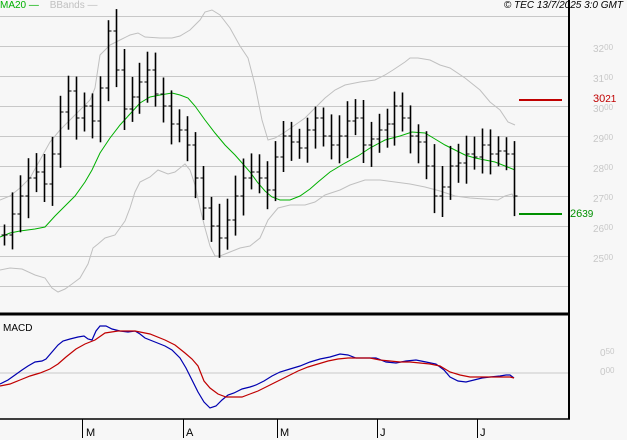 This screenshot has height=440, width=627. Describe the element at coordinates (603, 79) in the screenshot. I see `price-tick-label: 3100` at that location.